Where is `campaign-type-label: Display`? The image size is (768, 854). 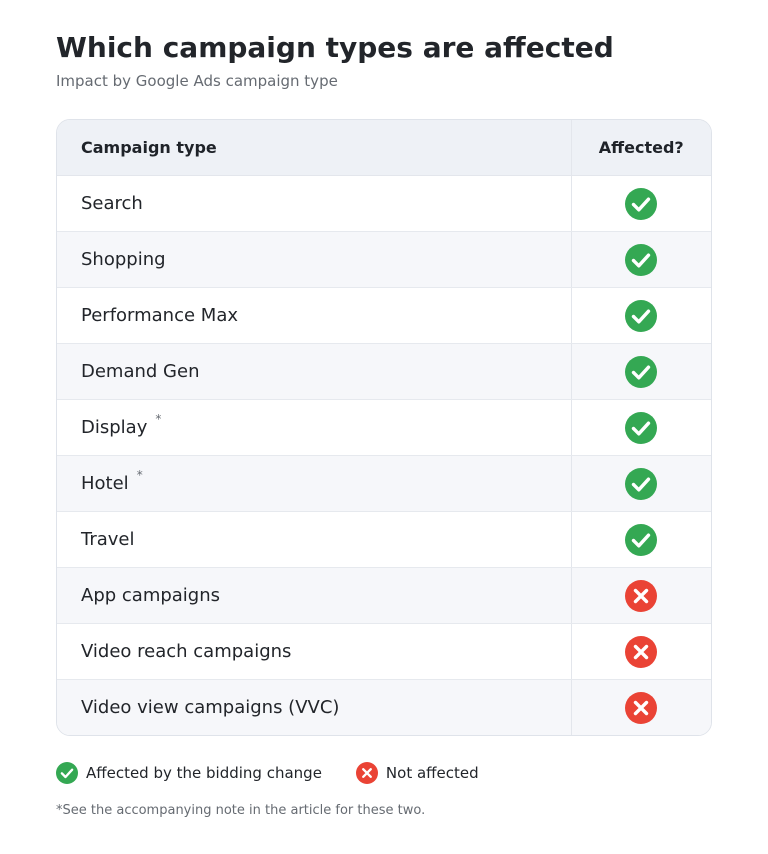
campaign-type-label: Display is located at coordinates (114, 427).